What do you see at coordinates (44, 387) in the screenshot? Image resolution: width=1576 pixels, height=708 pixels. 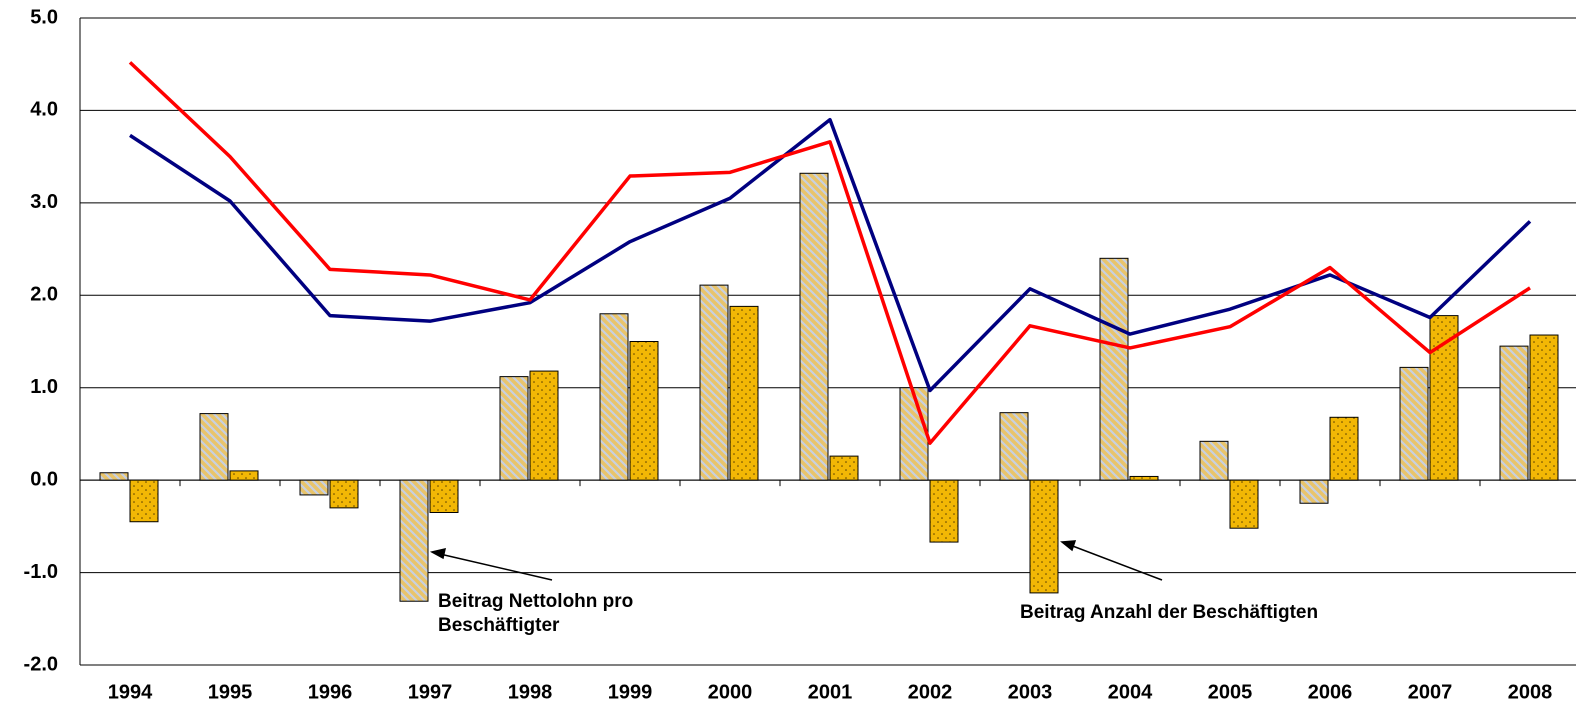 I see `y-tick-label: 1.0` at bounding box center [44, 387].